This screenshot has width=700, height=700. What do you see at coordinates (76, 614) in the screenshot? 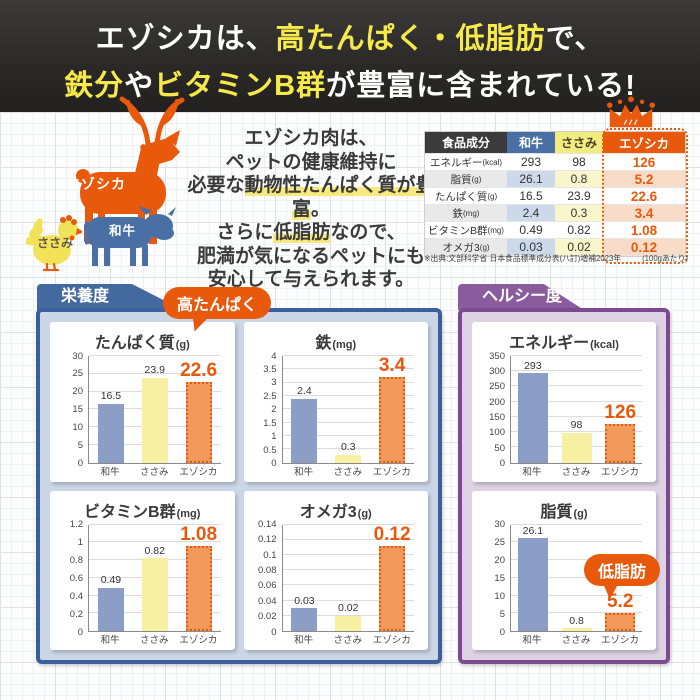
I see `y-tick-label: 0.2` at bounding box center [76, 614].